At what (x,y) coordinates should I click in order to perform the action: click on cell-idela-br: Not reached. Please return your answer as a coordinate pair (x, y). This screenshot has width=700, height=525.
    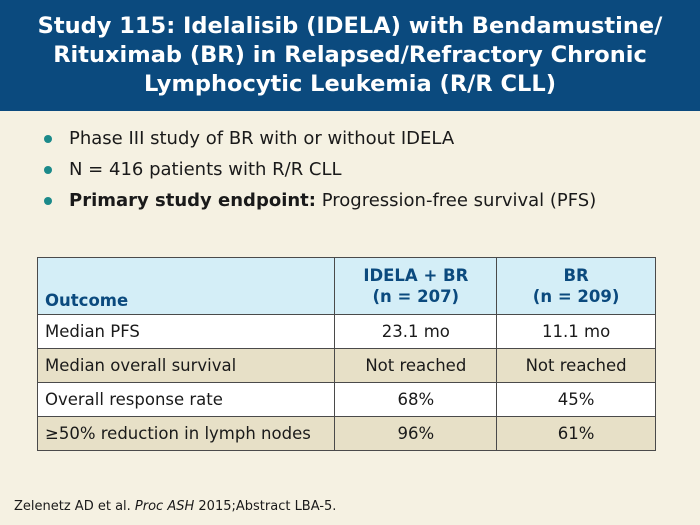
    Looking at the image, I should click on (416, 365).